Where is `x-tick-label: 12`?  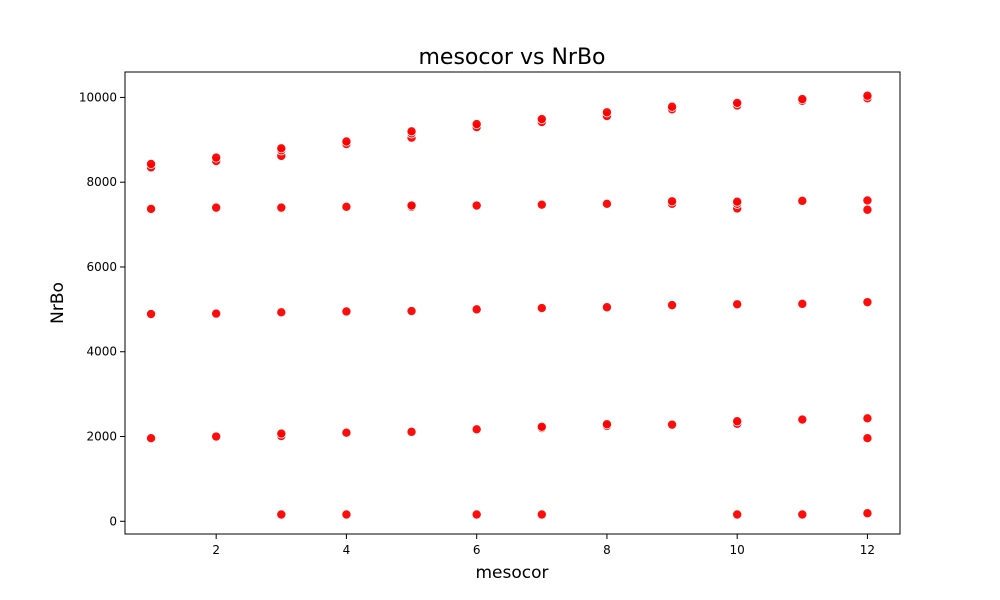 x-tick-label: 12 is located at coordinates (867, 550).